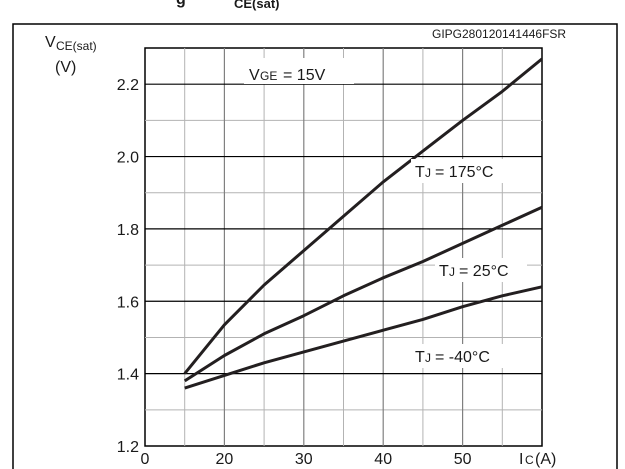 This screenshot has height=469, width=625. What do you see at coordinates (383, 459) in the screenshot?
I see `x-tick-label: 40` at bounding box center [383, 459].